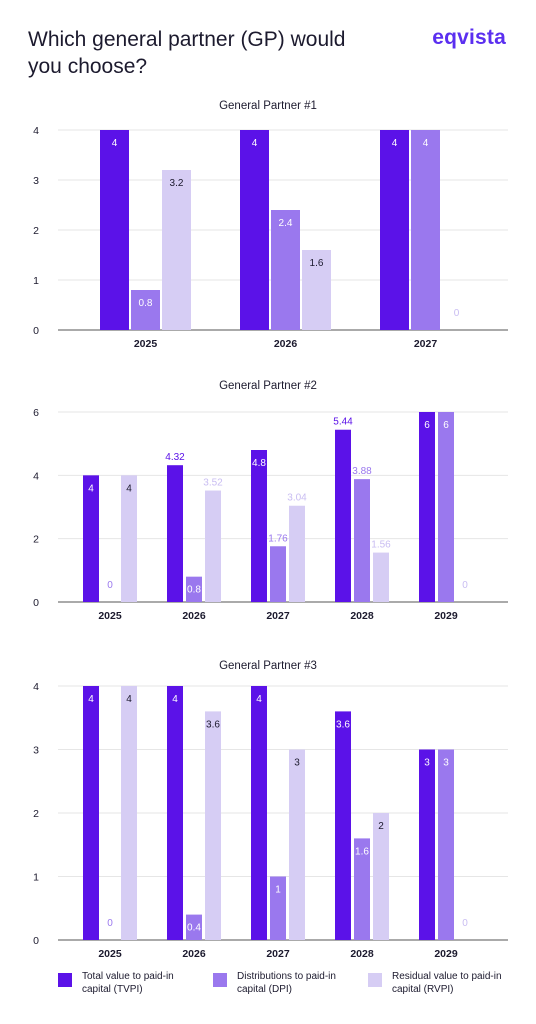 This screenshot has width=536, height=1024. Describe the element at coordinates (146, 303) in the screenshot. I see `data-label-dpi: 0.8` at that location.